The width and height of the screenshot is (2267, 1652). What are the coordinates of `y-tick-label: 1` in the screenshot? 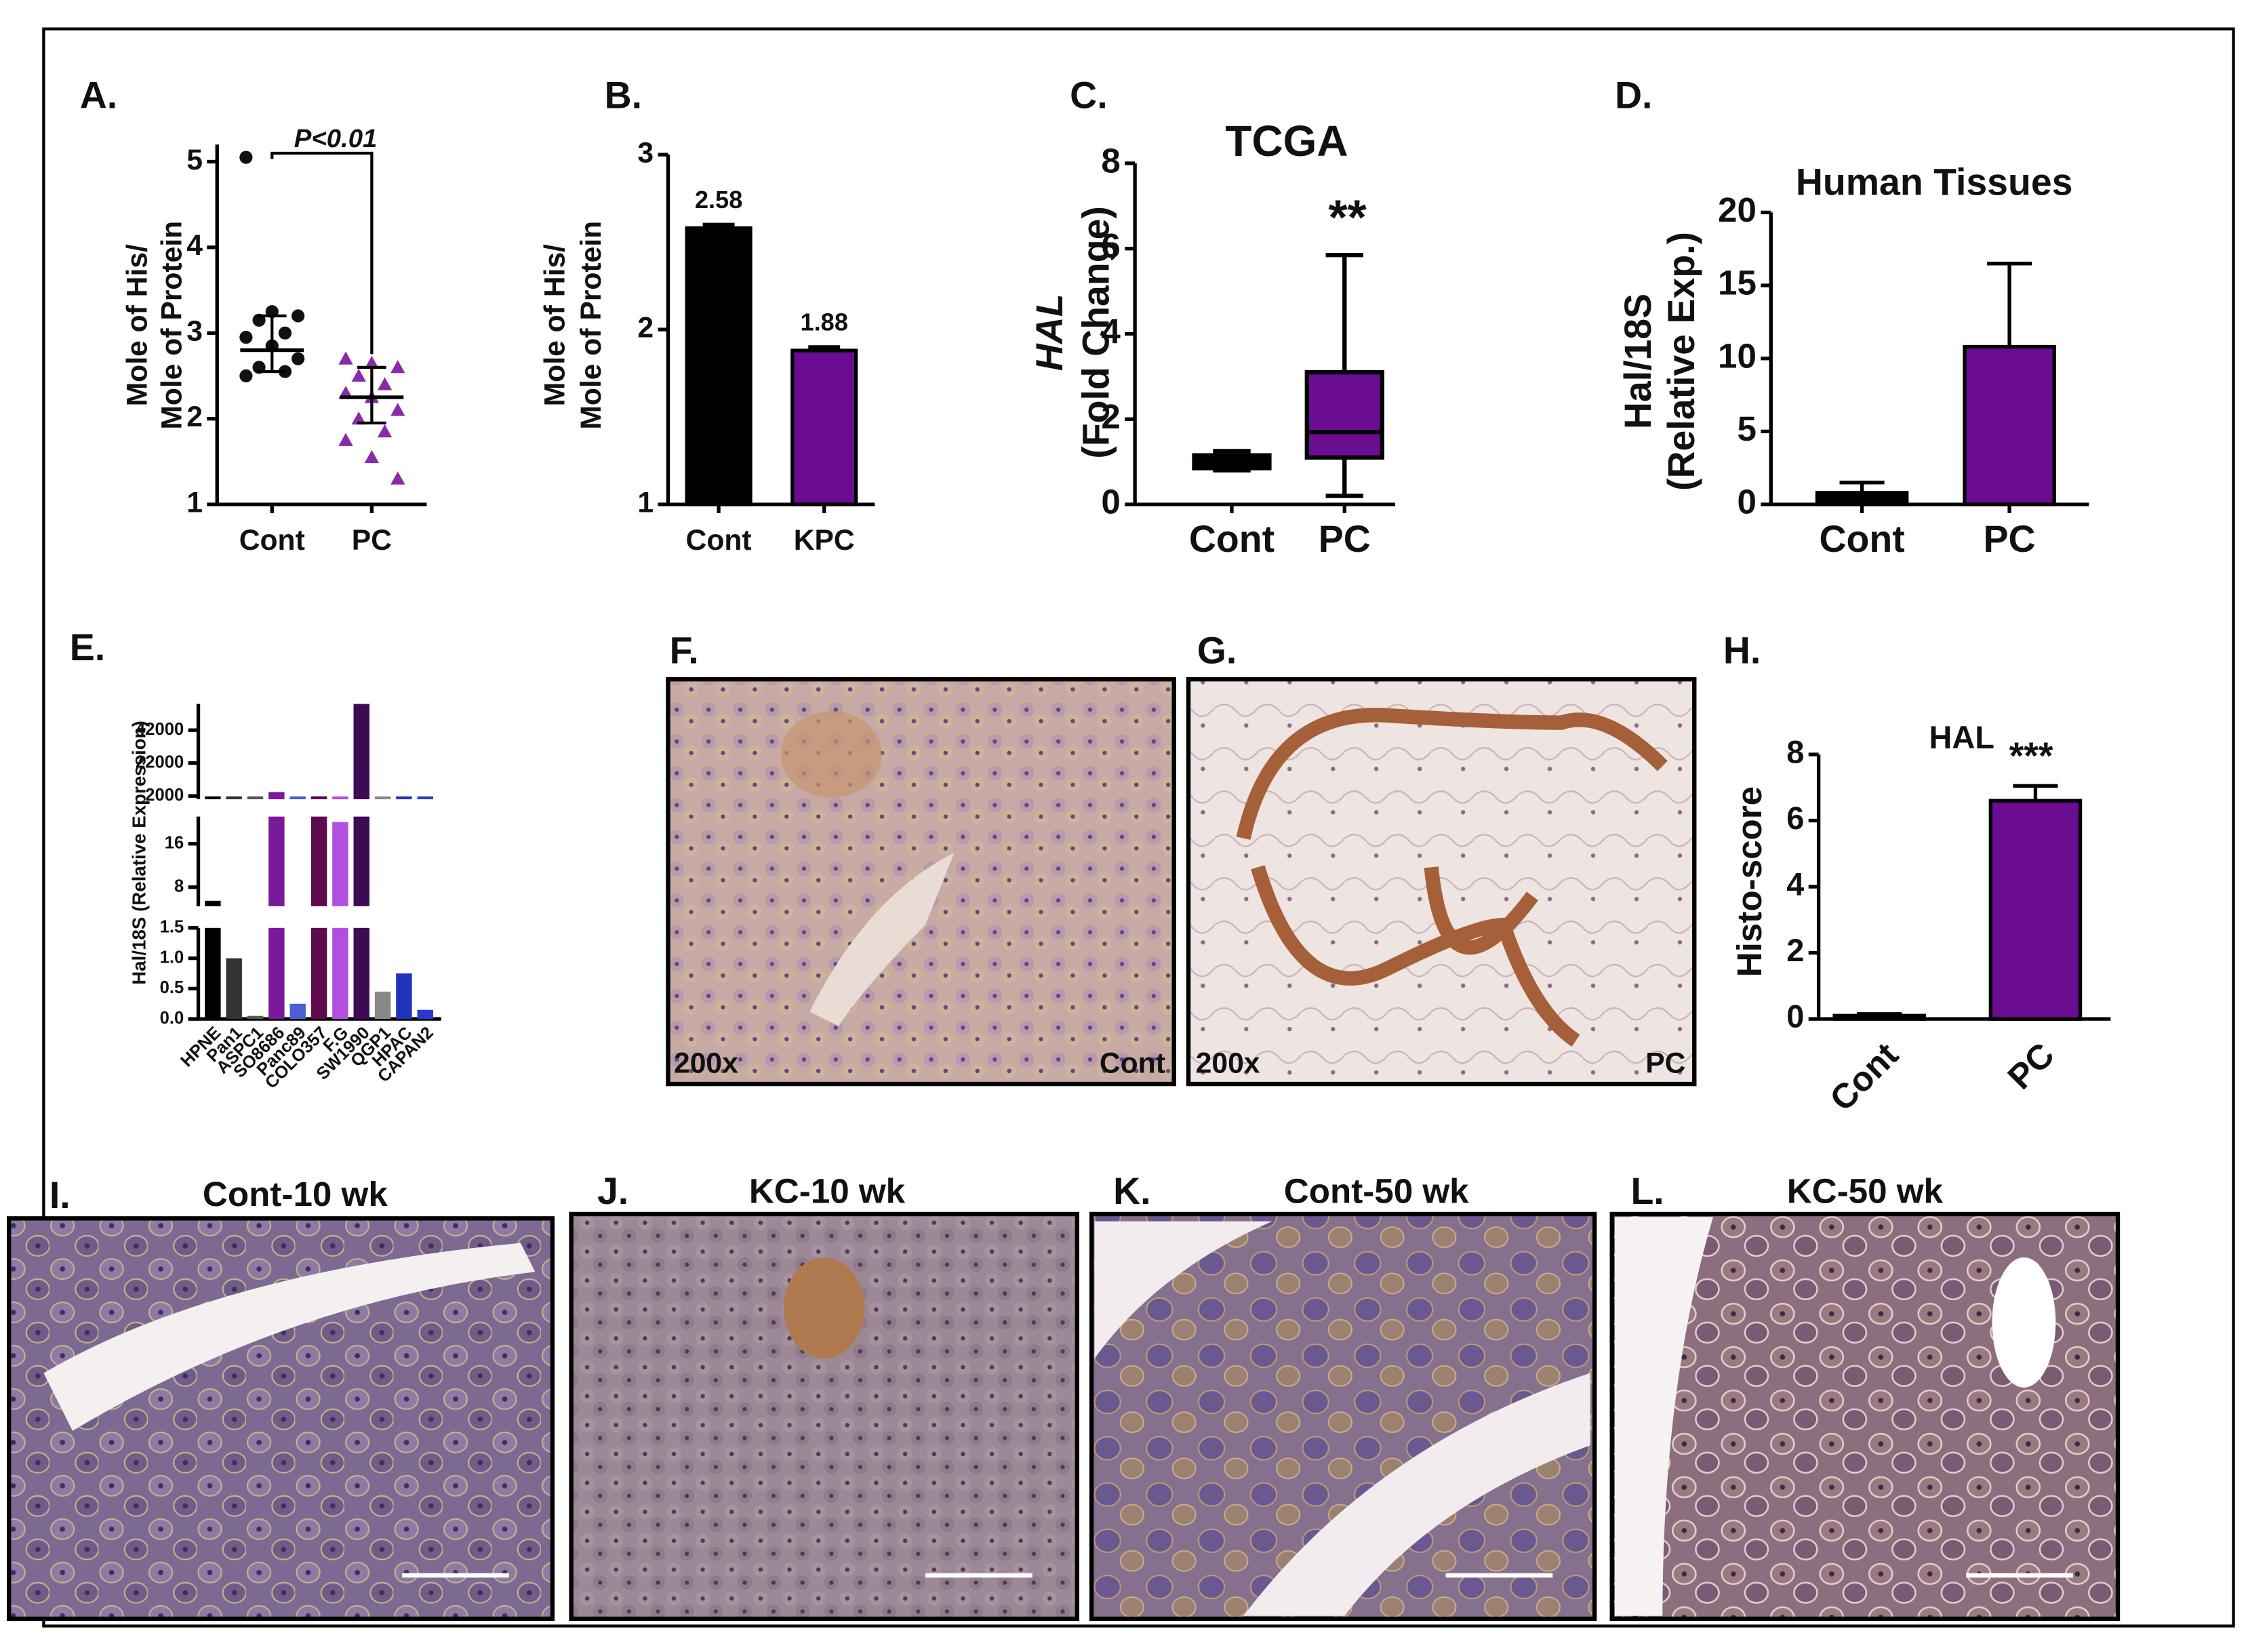 It's located at (645, 502).